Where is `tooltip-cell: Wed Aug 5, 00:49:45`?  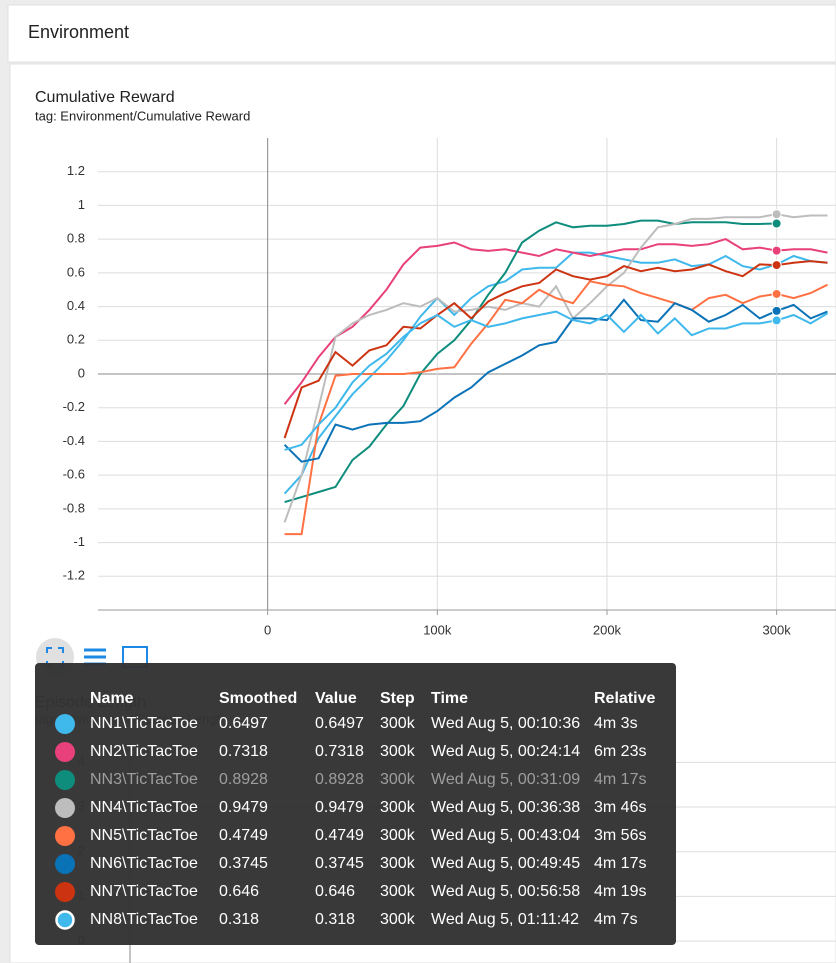
tooltip-cell: Wed Aug 5, 00:49:45 is located at coordinates (505, 863).